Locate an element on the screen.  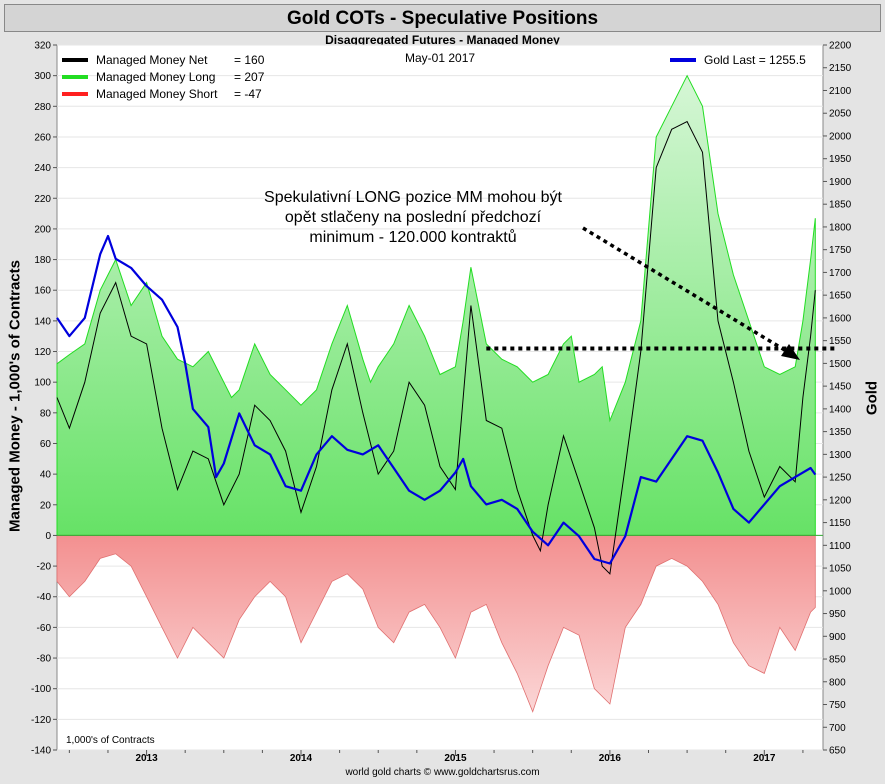
y2-tick-label: 1250 is located at coordinates (840, 478).